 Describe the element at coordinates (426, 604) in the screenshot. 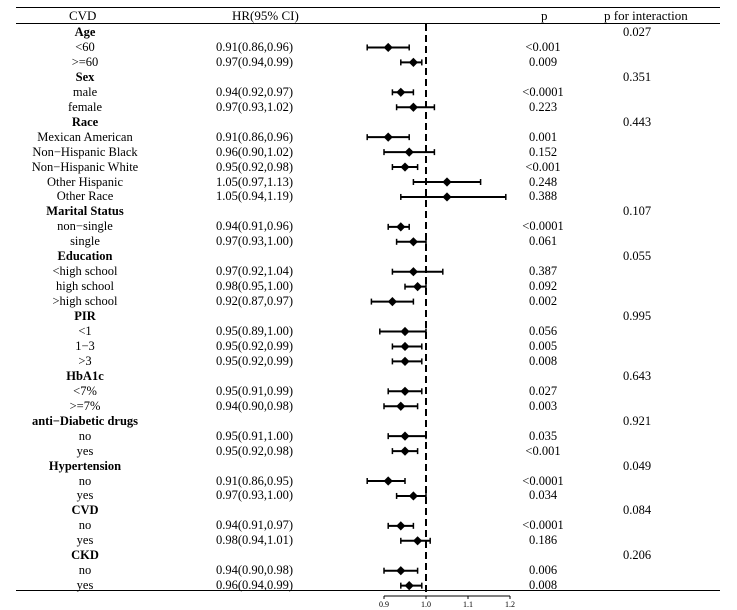

I see `x-tick-label: 1.0` at that location.